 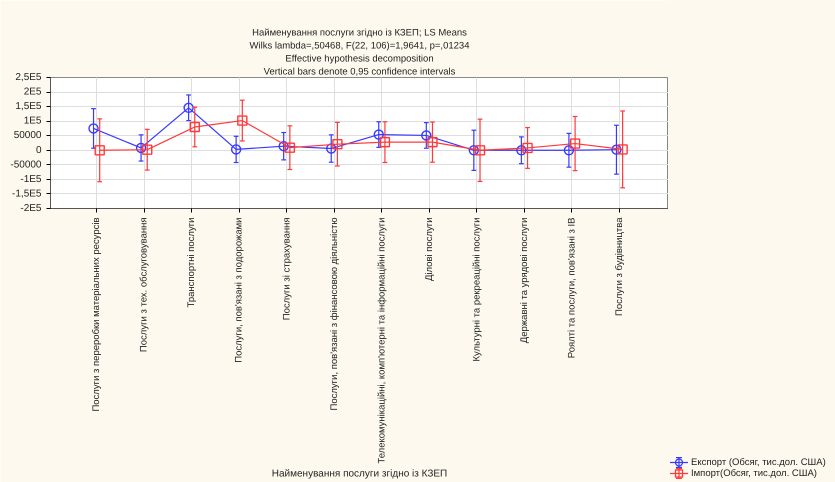 What do you see at coordinates (620, 266) in the screenshot?
I see `x-tick-label: Послуги з будівництва` at bounding box center [620, 266].